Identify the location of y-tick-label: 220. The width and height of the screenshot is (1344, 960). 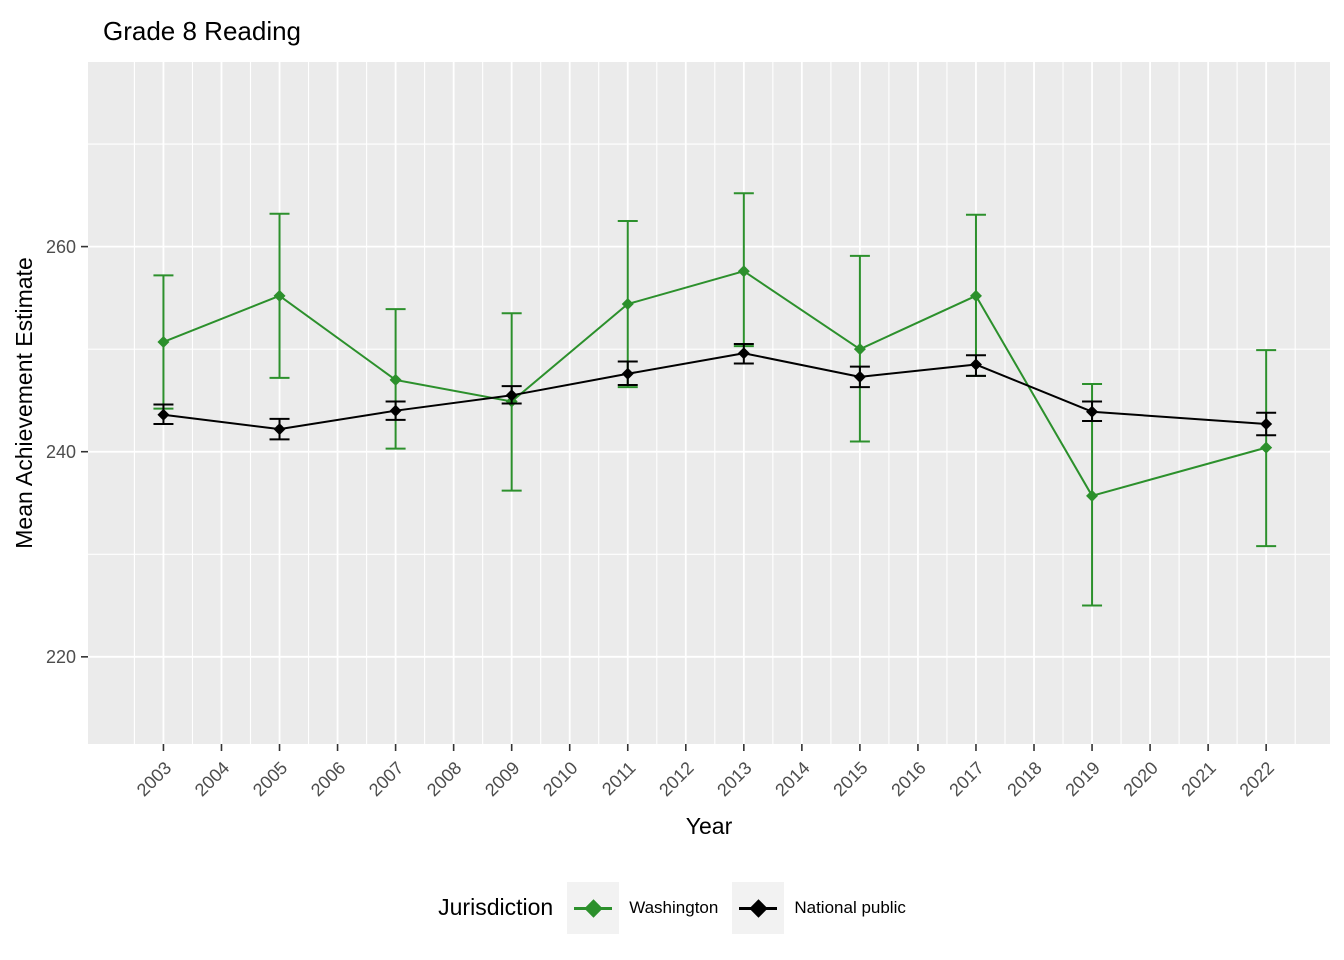
(61, 657).